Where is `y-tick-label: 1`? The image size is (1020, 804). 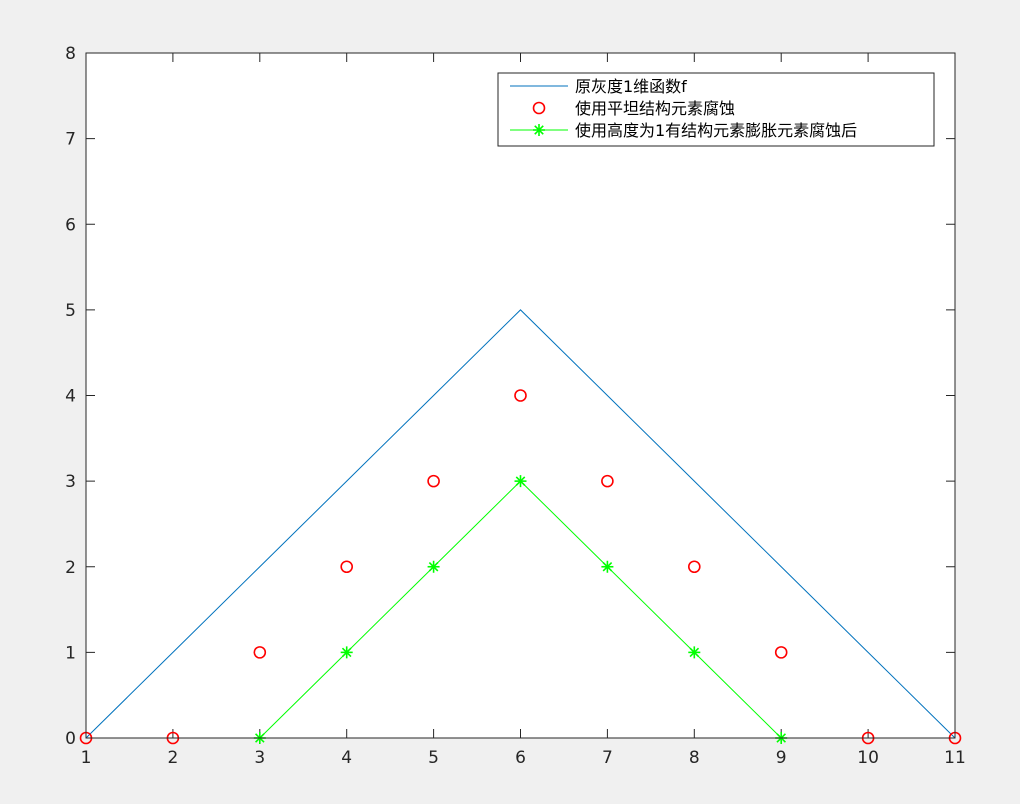 y-tick-label: 1 is located at coordinates (70, 653).